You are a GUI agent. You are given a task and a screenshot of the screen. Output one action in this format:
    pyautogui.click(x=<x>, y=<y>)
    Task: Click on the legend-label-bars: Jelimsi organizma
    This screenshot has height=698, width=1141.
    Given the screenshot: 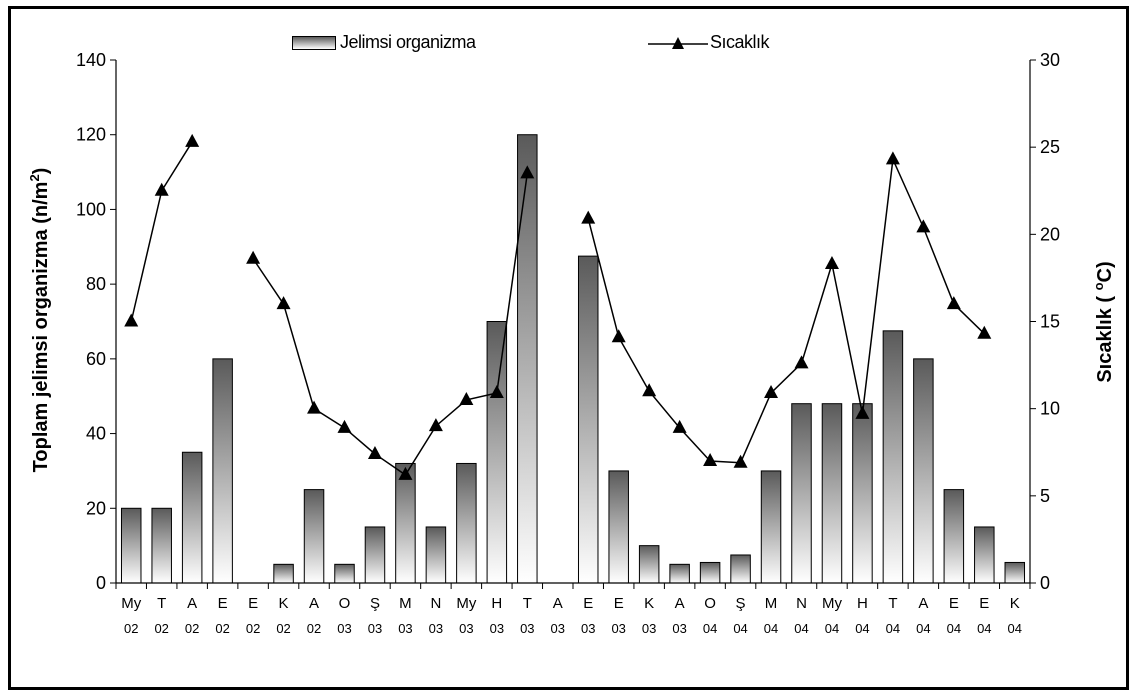 What is the action you would take?
    pyautogui.click(x=408, y=42)
    